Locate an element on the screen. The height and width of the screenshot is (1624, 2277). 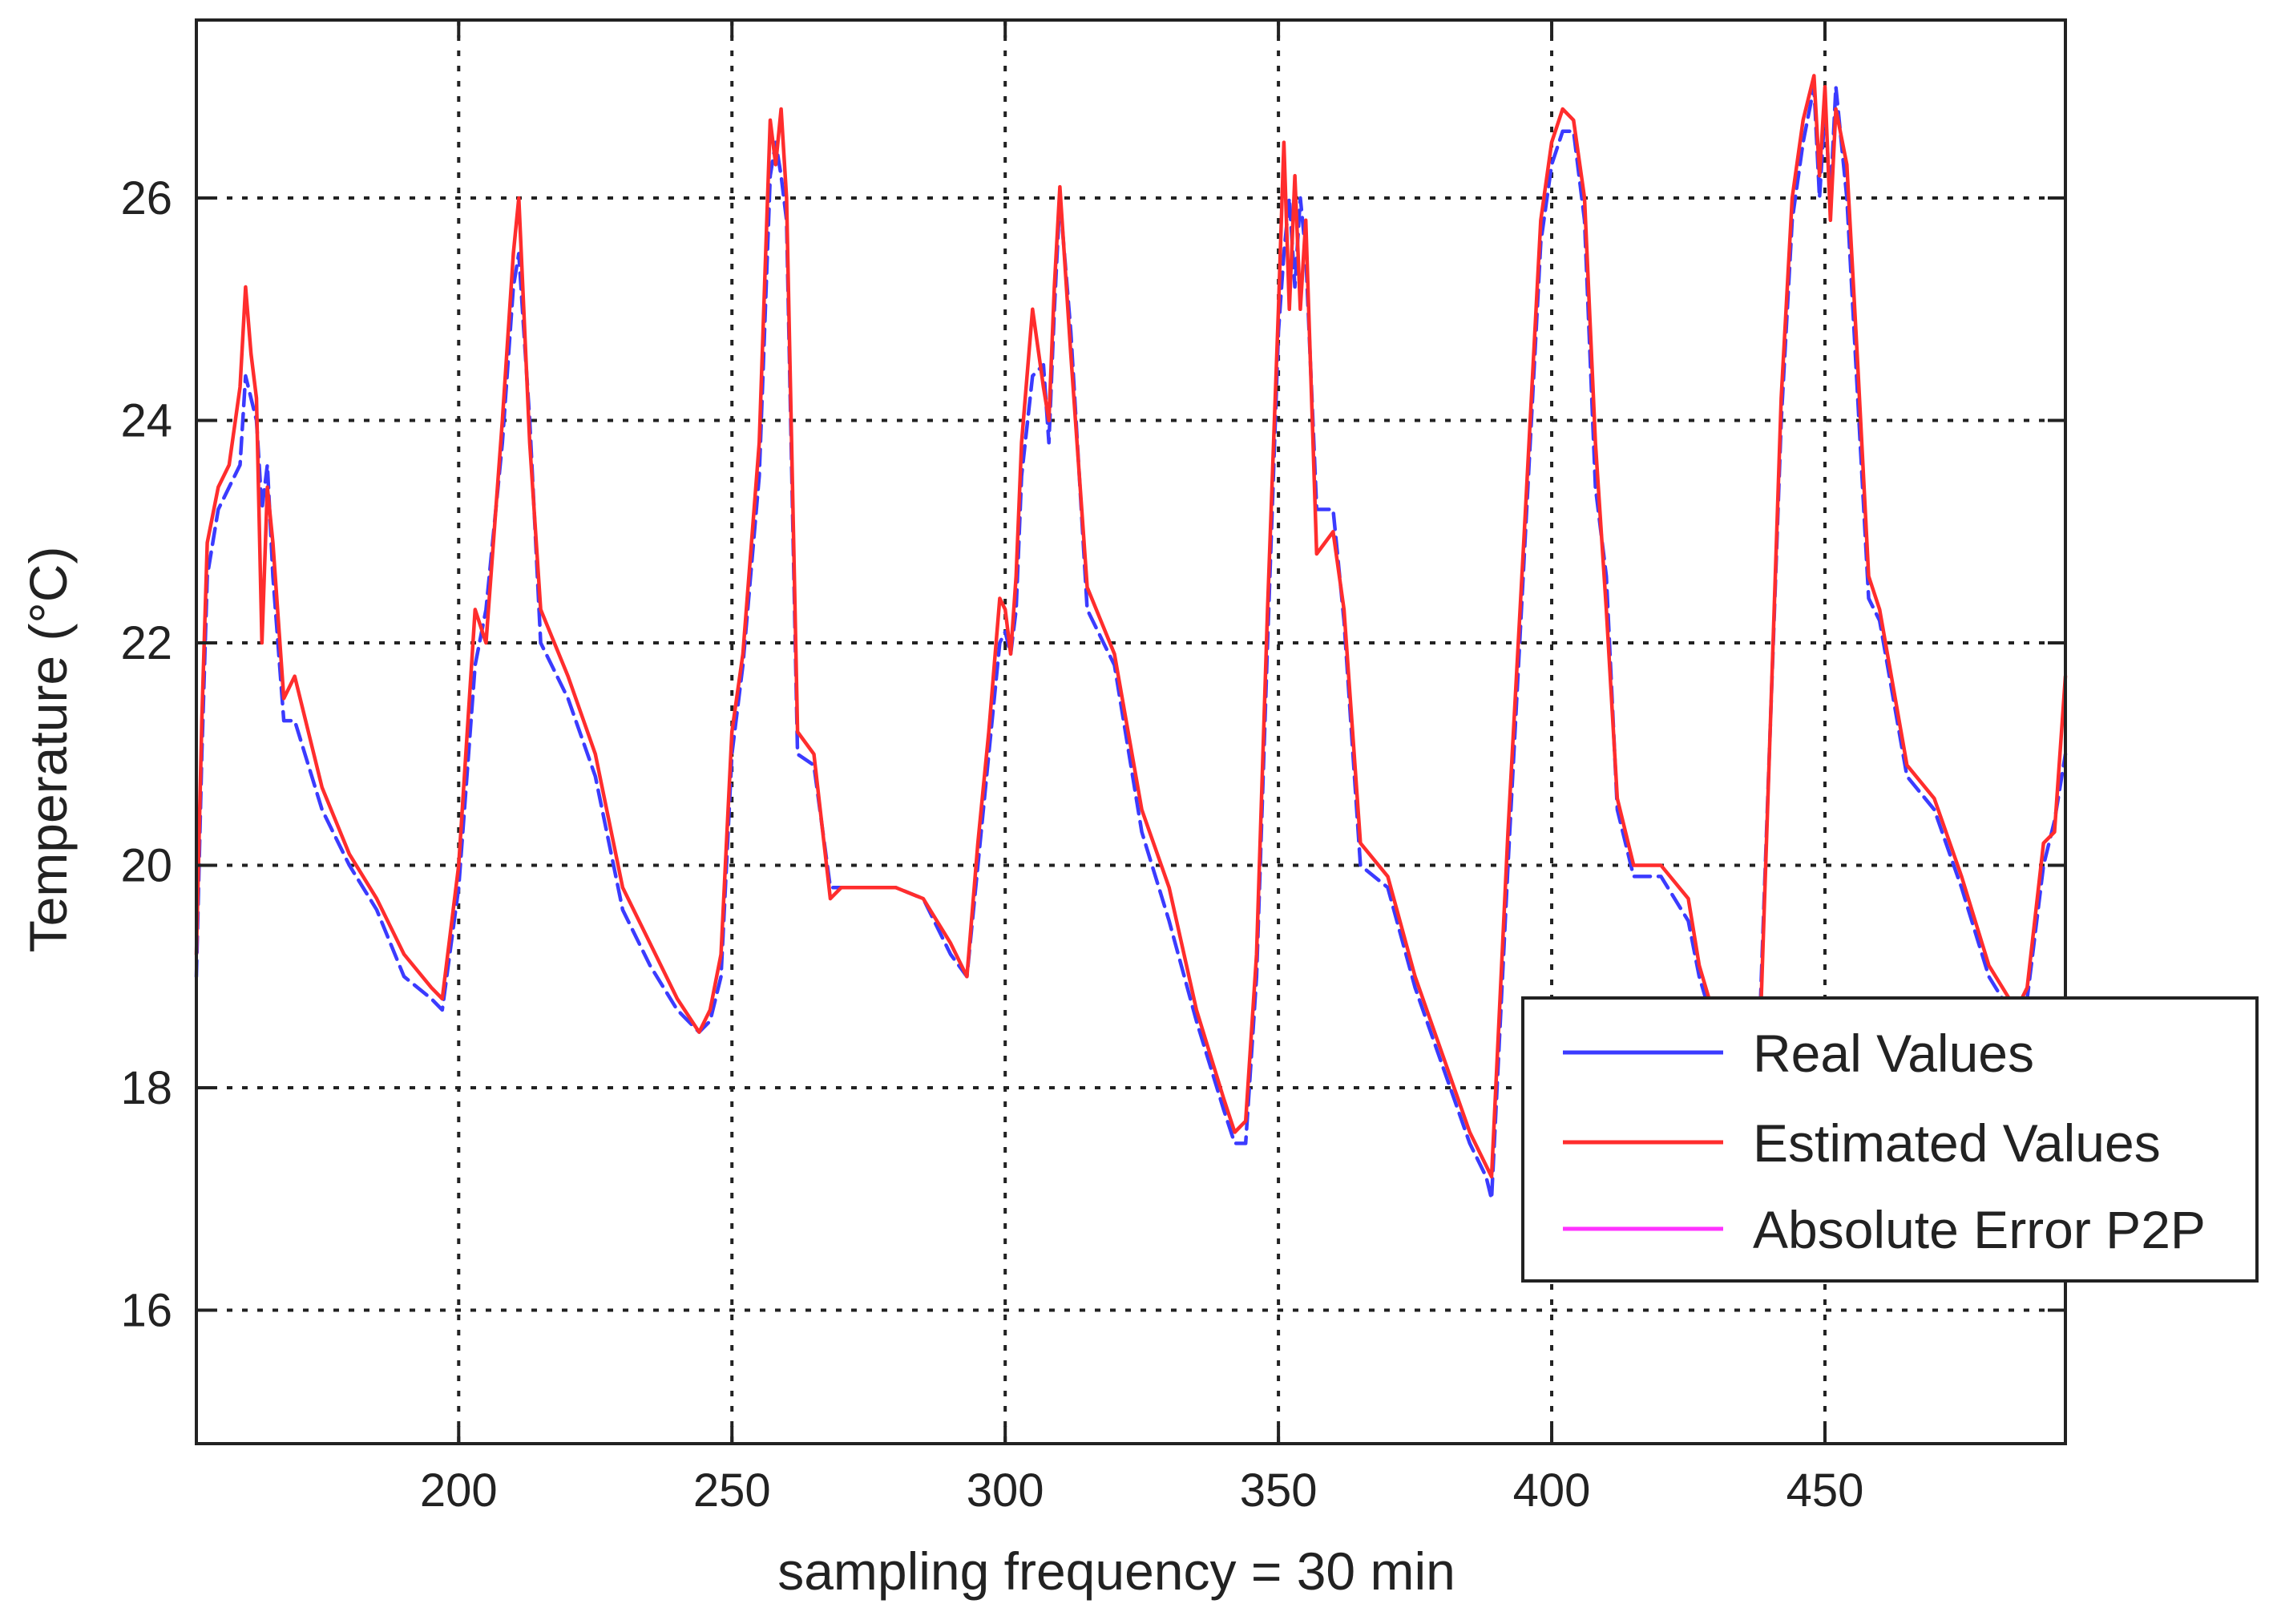
y-tick-label: 22 is located at coordinates (146, 643).